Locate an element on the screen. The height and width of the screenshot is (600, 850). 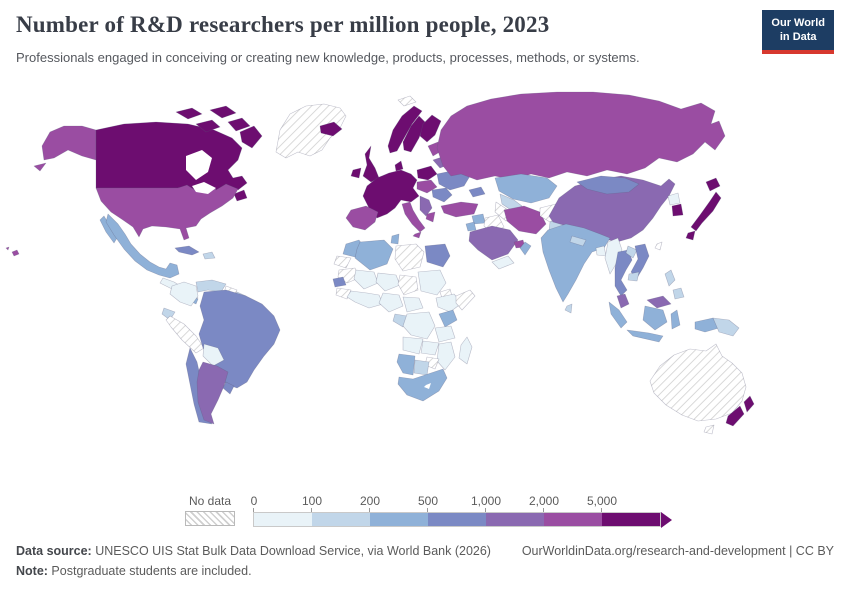
country-western-sahara is located at coordinates (342, 262).